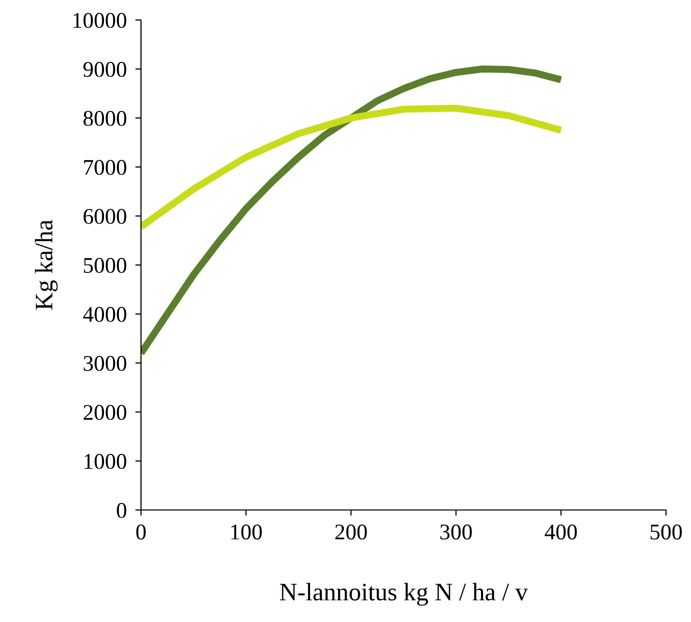 This screenshot has width=691, height=622. I want to click on y-tick-label: 5000, so click(105, 265).